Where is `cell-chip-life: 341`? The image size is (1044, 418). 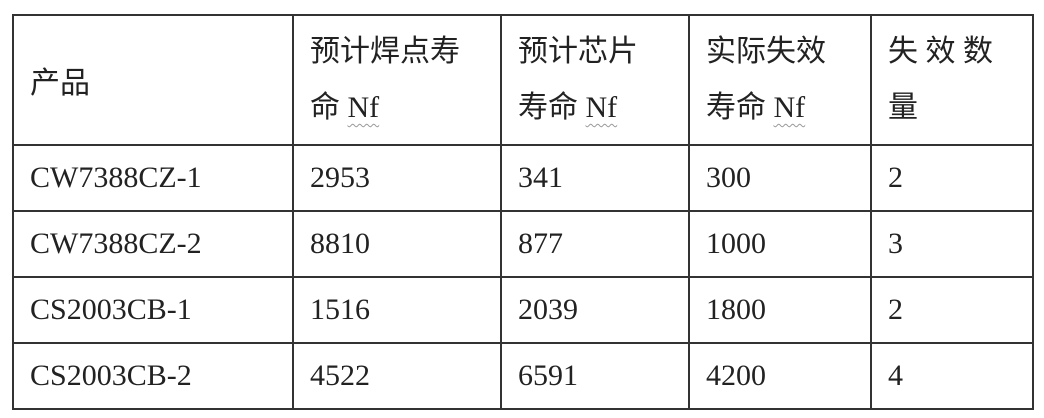
cell-chip-life: 341 is located at coordinates (595, 178).